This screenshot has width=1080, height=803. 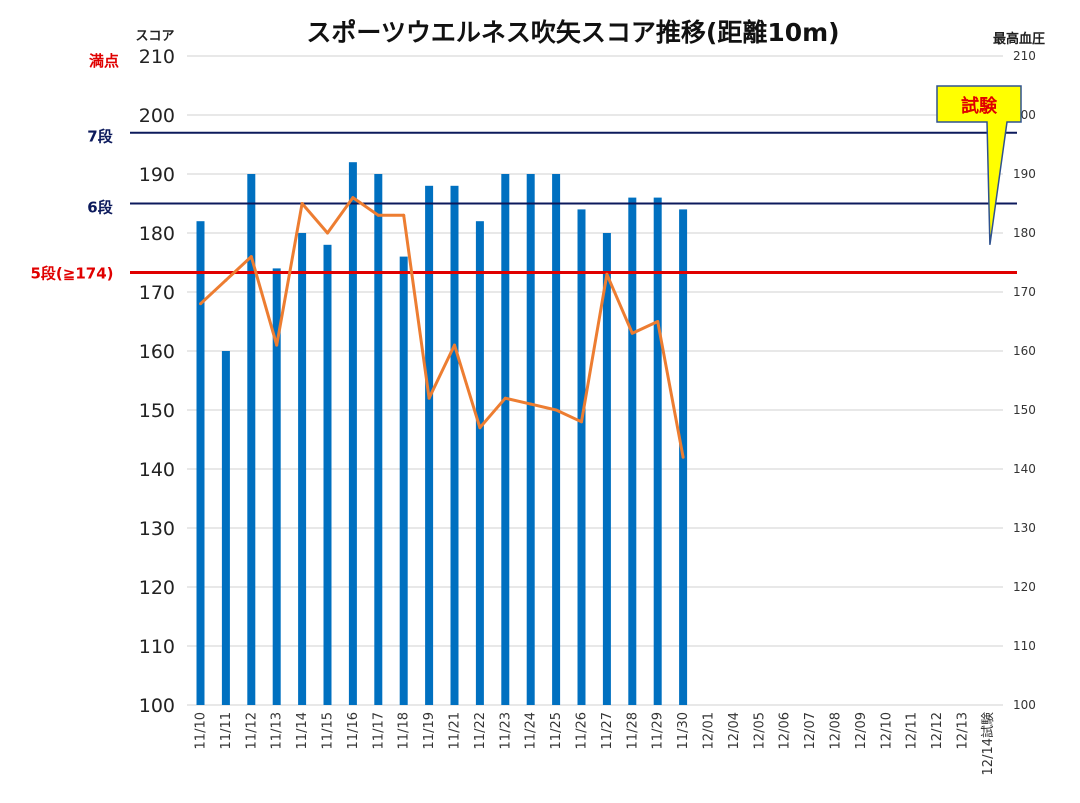 I want to click on y-tick-label-right: 160, so click(x=1024, y=351).